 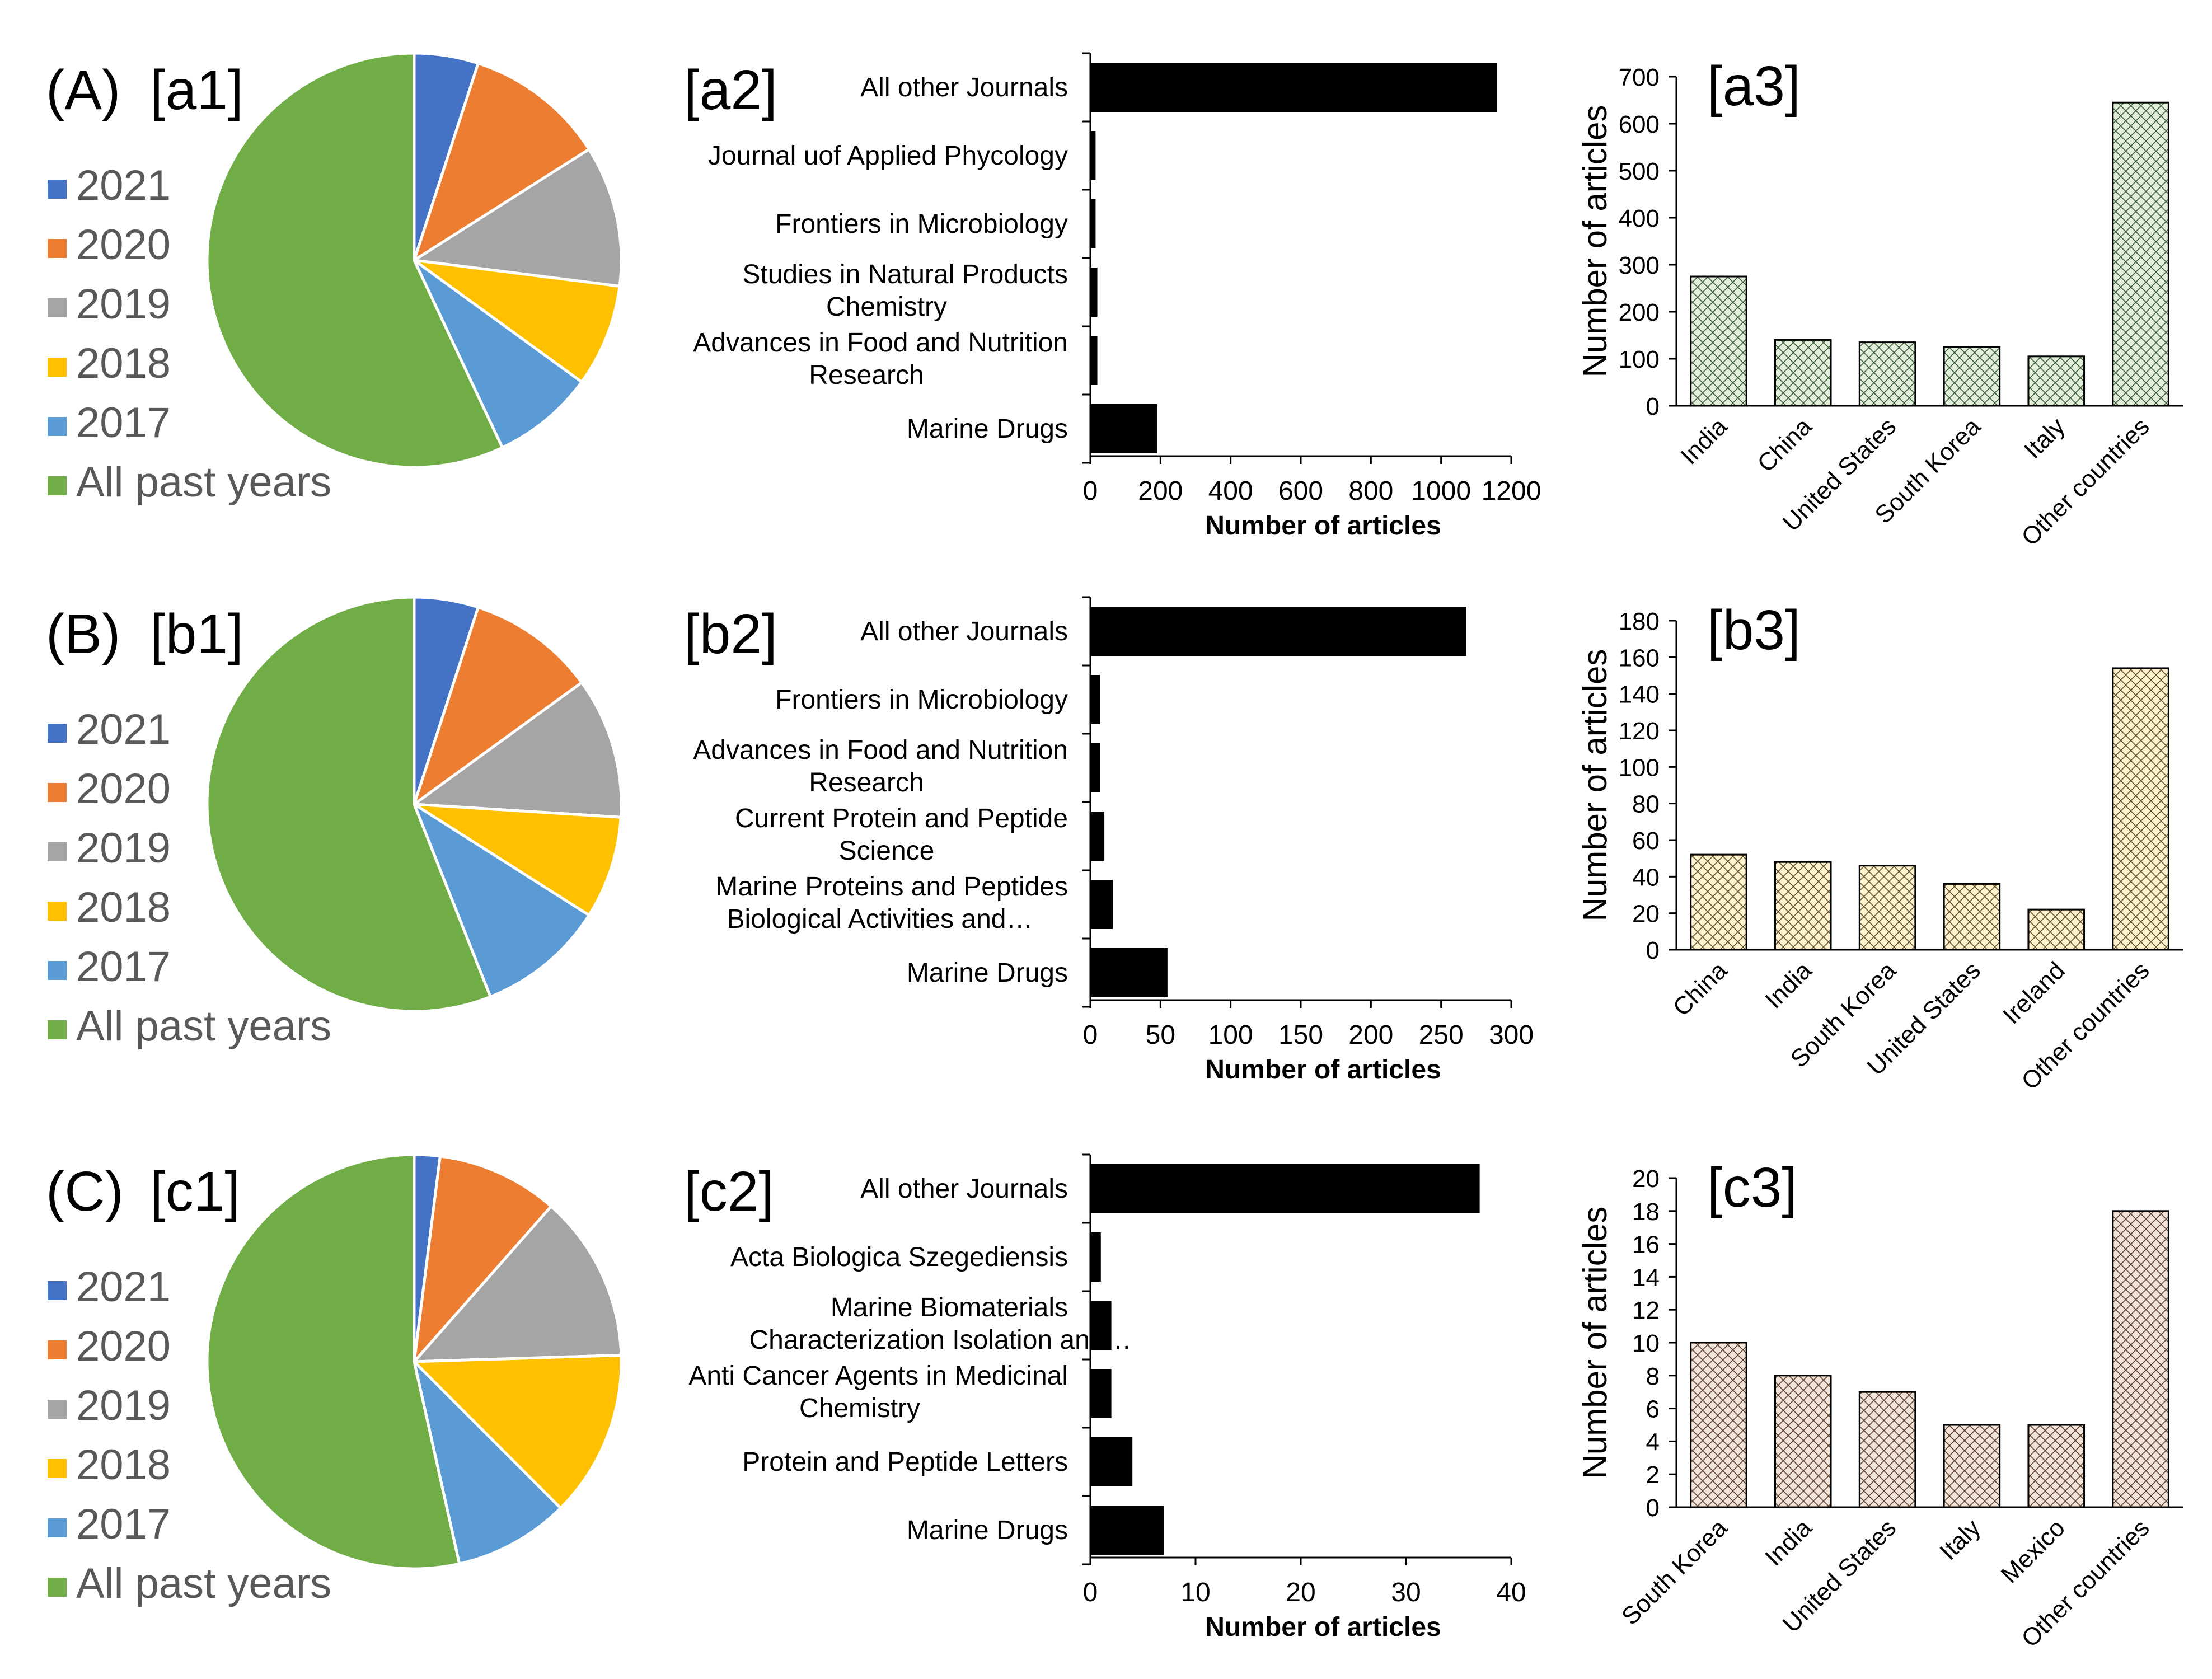 I want to click on legend-label: 2020, so click(x=123, y=245).